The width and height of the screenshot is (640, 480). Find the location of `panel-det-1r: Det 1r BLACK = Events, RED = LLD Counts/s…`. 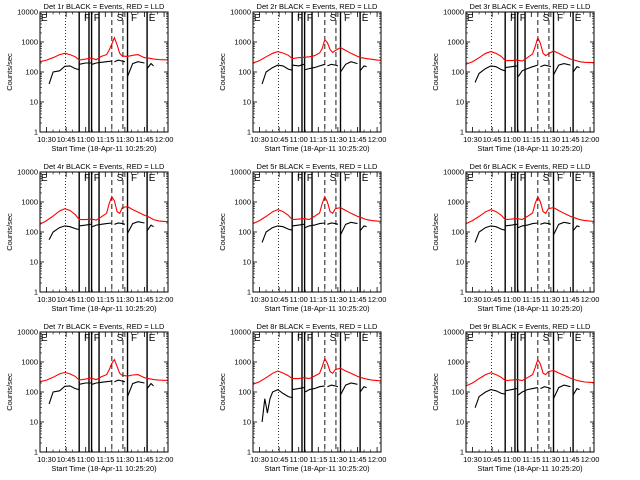

panel-det-1r: Det 1r BLACK = Events, RED = LLD Counts/s… is located at coordinates (89, 77).